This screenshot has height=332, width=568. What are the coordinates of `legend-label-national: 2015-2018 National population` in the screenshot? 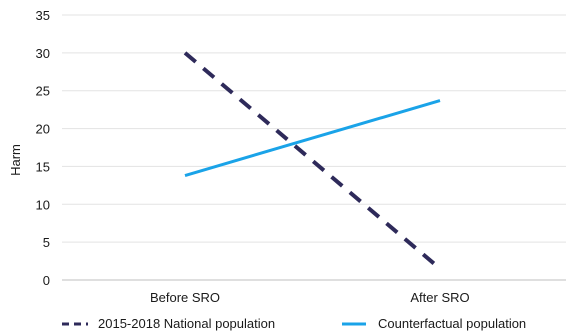 It's located at (186, 323).